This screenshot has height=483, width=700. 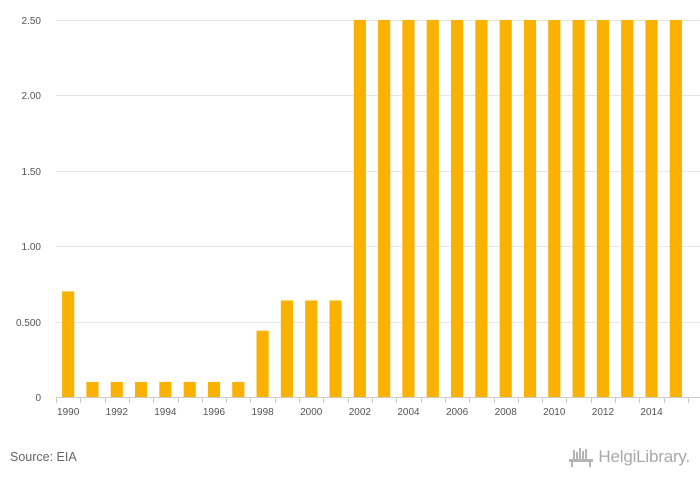 I want to click on x-tick-label: 1996, so click(x=214, y=412).